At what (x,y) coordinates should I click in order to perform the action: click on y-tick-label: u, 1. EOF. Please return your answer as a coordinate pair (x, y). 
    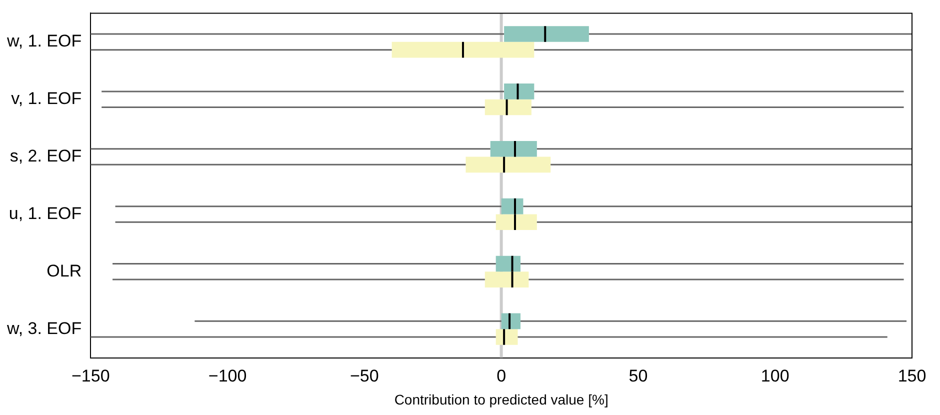
    Looking at the image, I should click on (45, 213).